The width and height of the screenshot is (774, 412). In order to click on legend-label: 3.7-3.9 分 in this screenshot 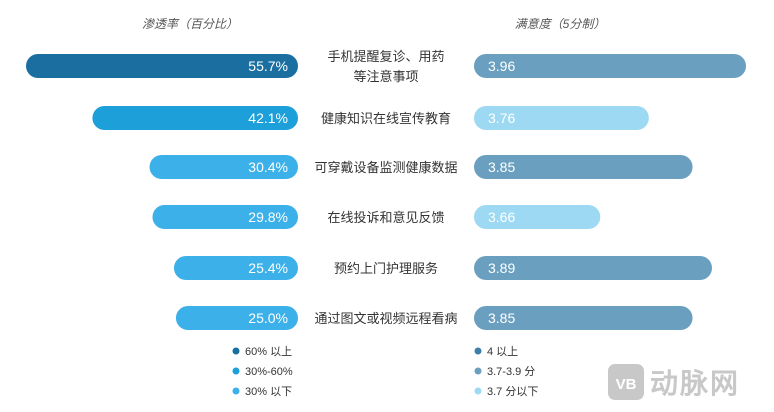, I will do `click(511, 371)`.